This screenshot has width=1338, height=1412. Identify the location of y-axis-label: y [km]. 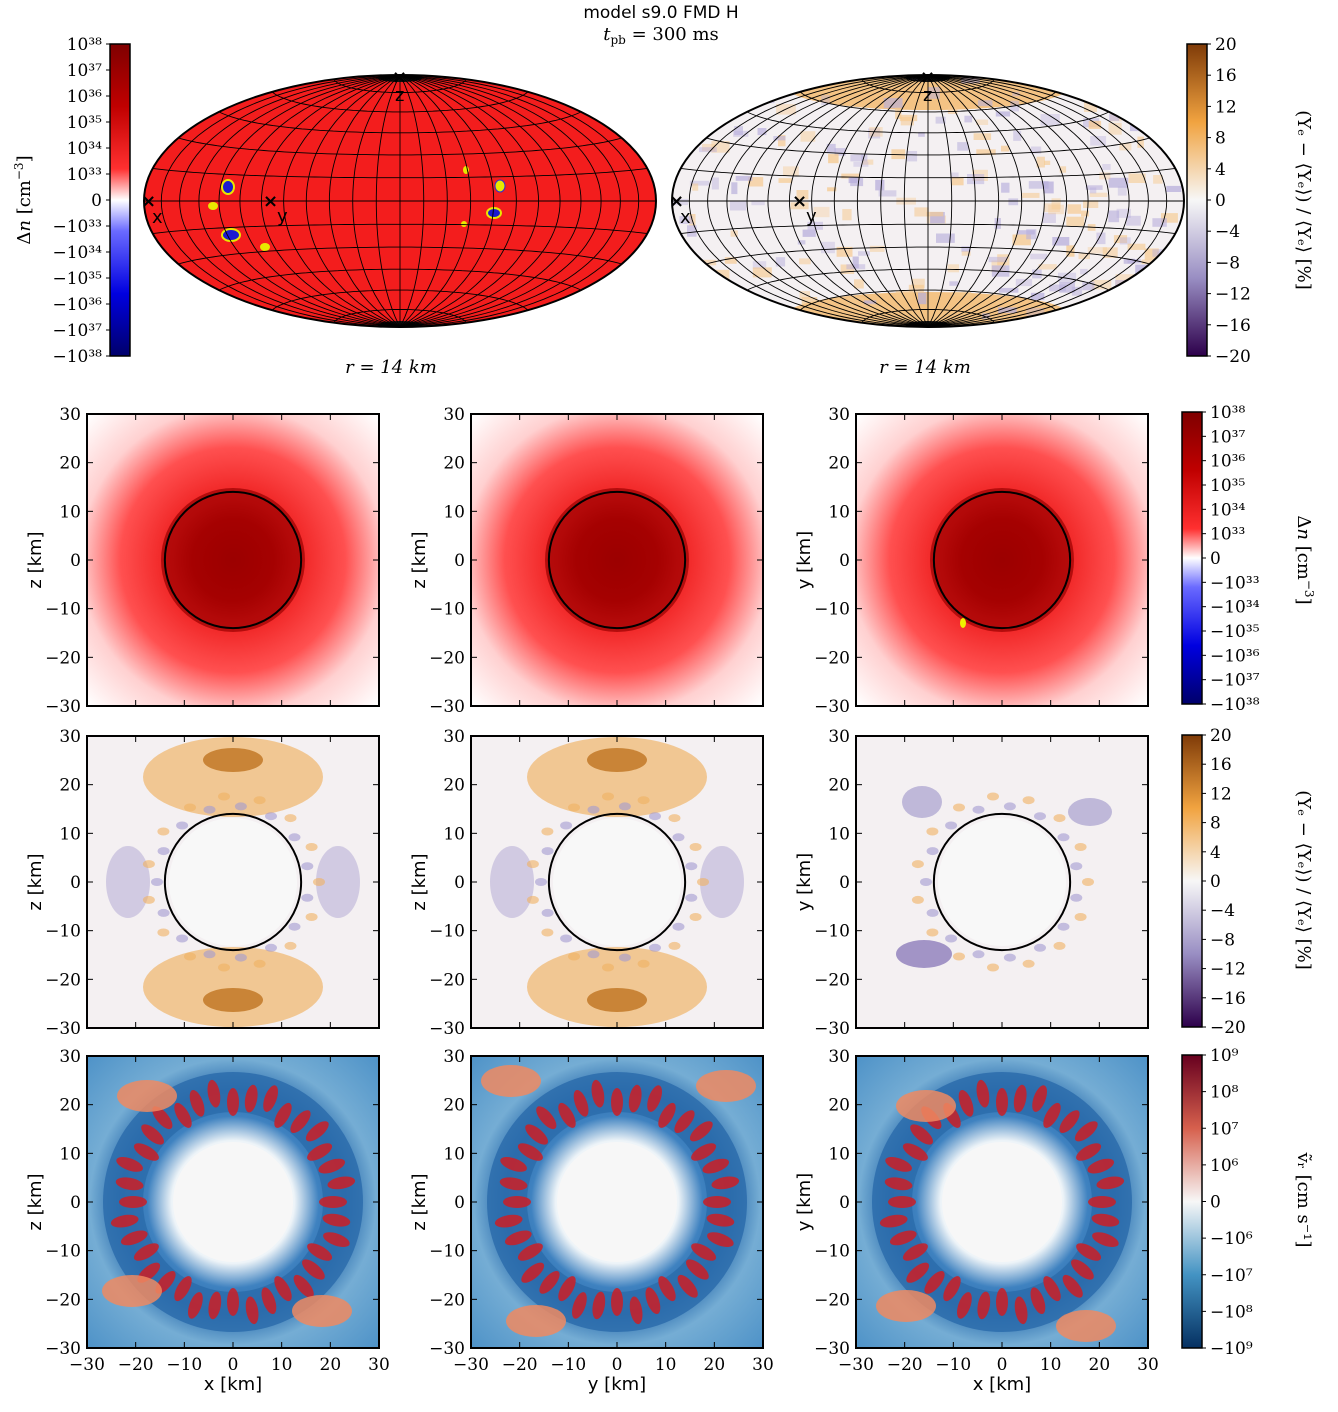
(804, 1202).